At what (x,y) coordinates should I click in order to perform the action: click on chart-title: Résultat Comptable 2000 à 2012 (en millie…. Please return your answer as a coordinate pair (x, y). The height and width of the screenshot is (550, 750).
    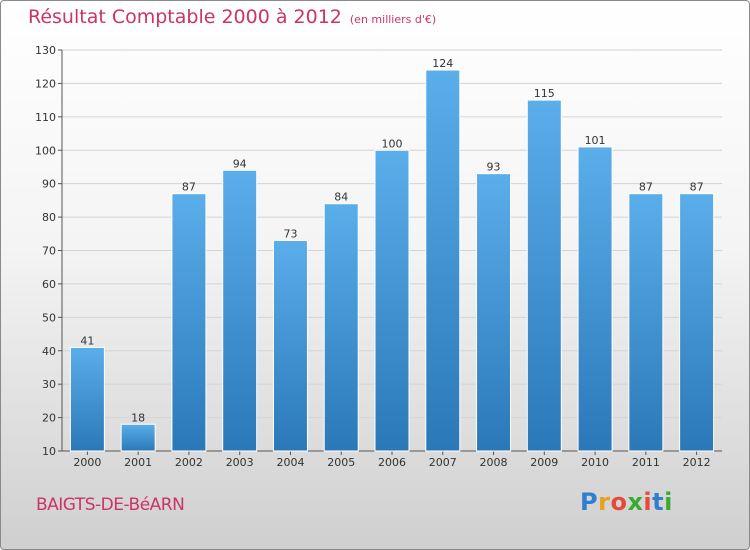
    Looking at the image, I should click on (232, 17).